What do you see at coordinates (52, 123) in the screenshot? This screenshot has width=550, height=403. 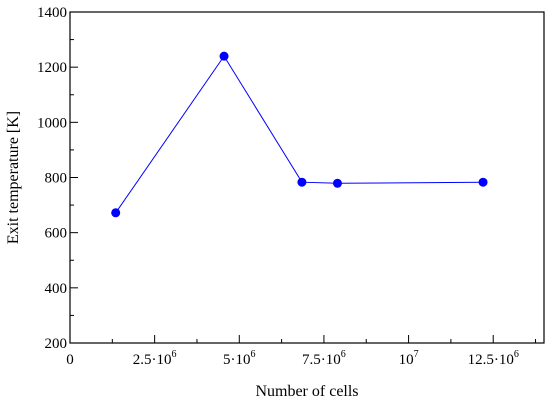 I see `y-tick-label: 1000` at bounding box center [52, 123].